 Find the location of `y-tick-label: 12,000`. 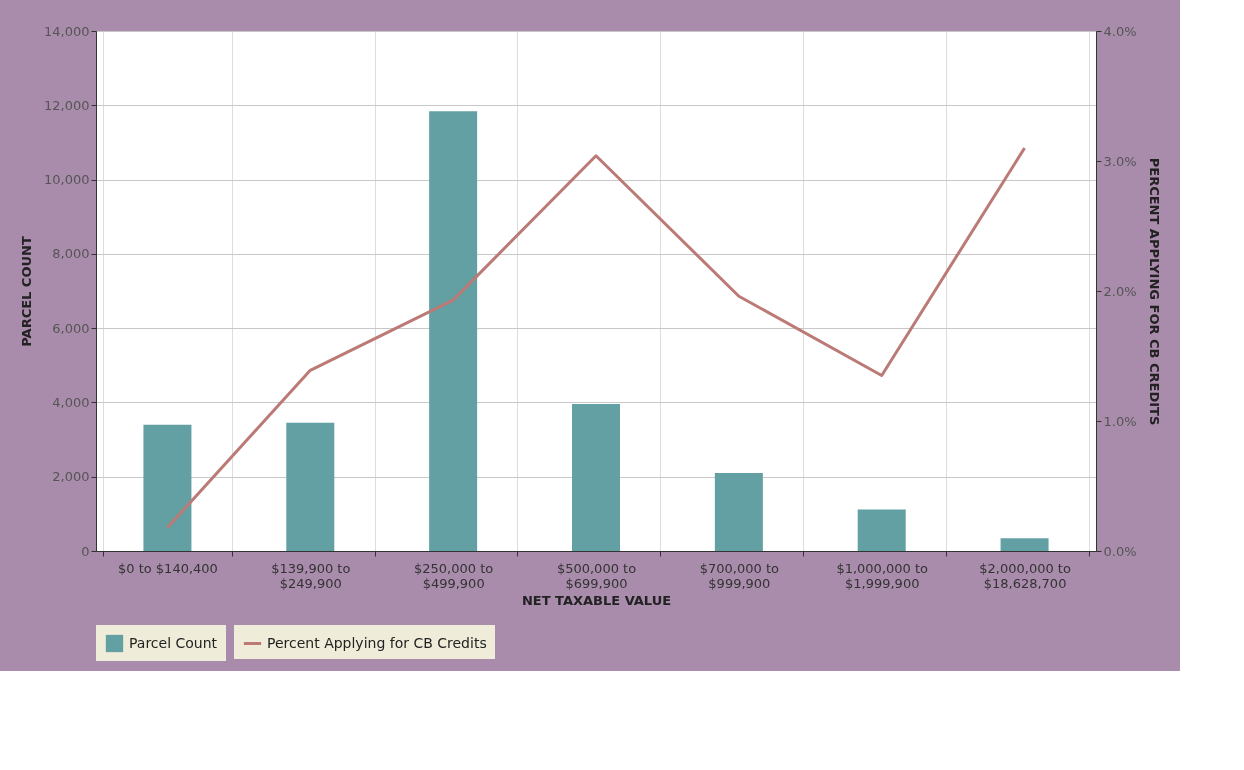

y-tick-label: 12,000 is located at coordinates (67, 105).